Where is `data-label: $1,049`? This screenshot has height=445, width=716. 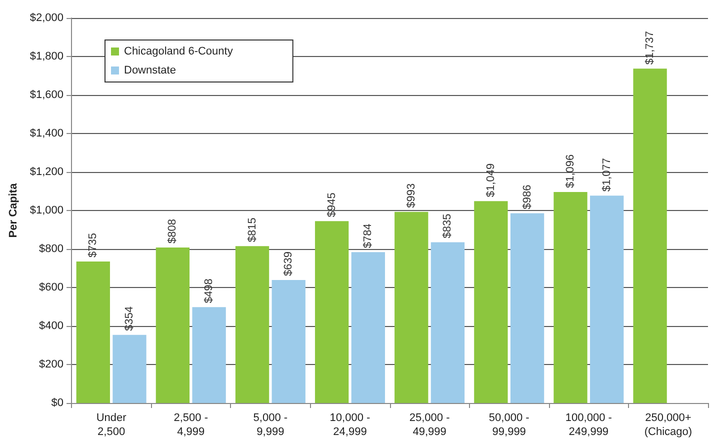 data-label: $1,049 is located at coordinates (490, 180).